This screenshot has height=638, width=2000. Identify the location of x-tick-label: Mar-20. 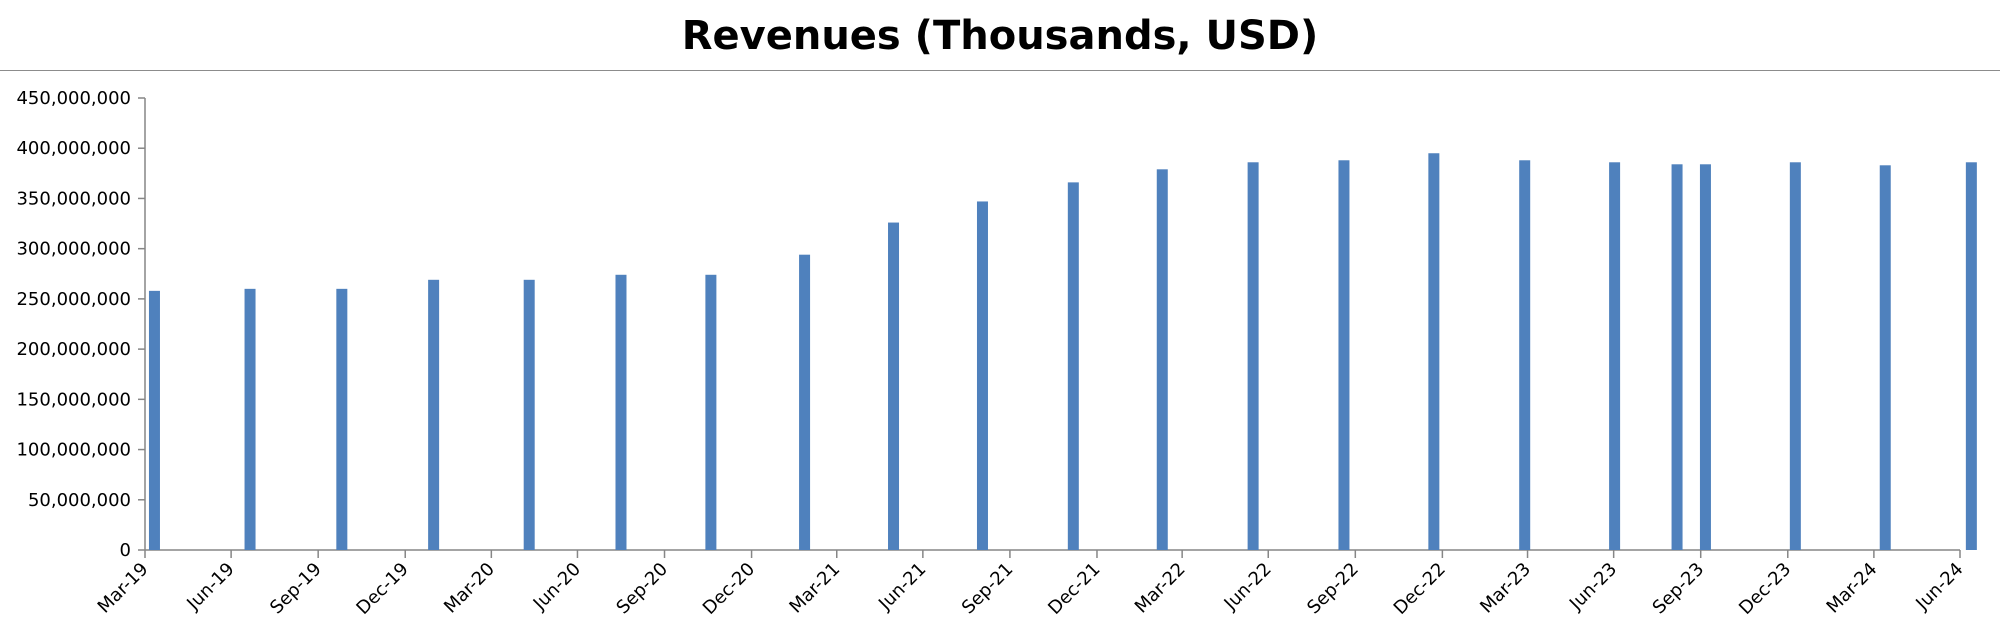
(469, 588).